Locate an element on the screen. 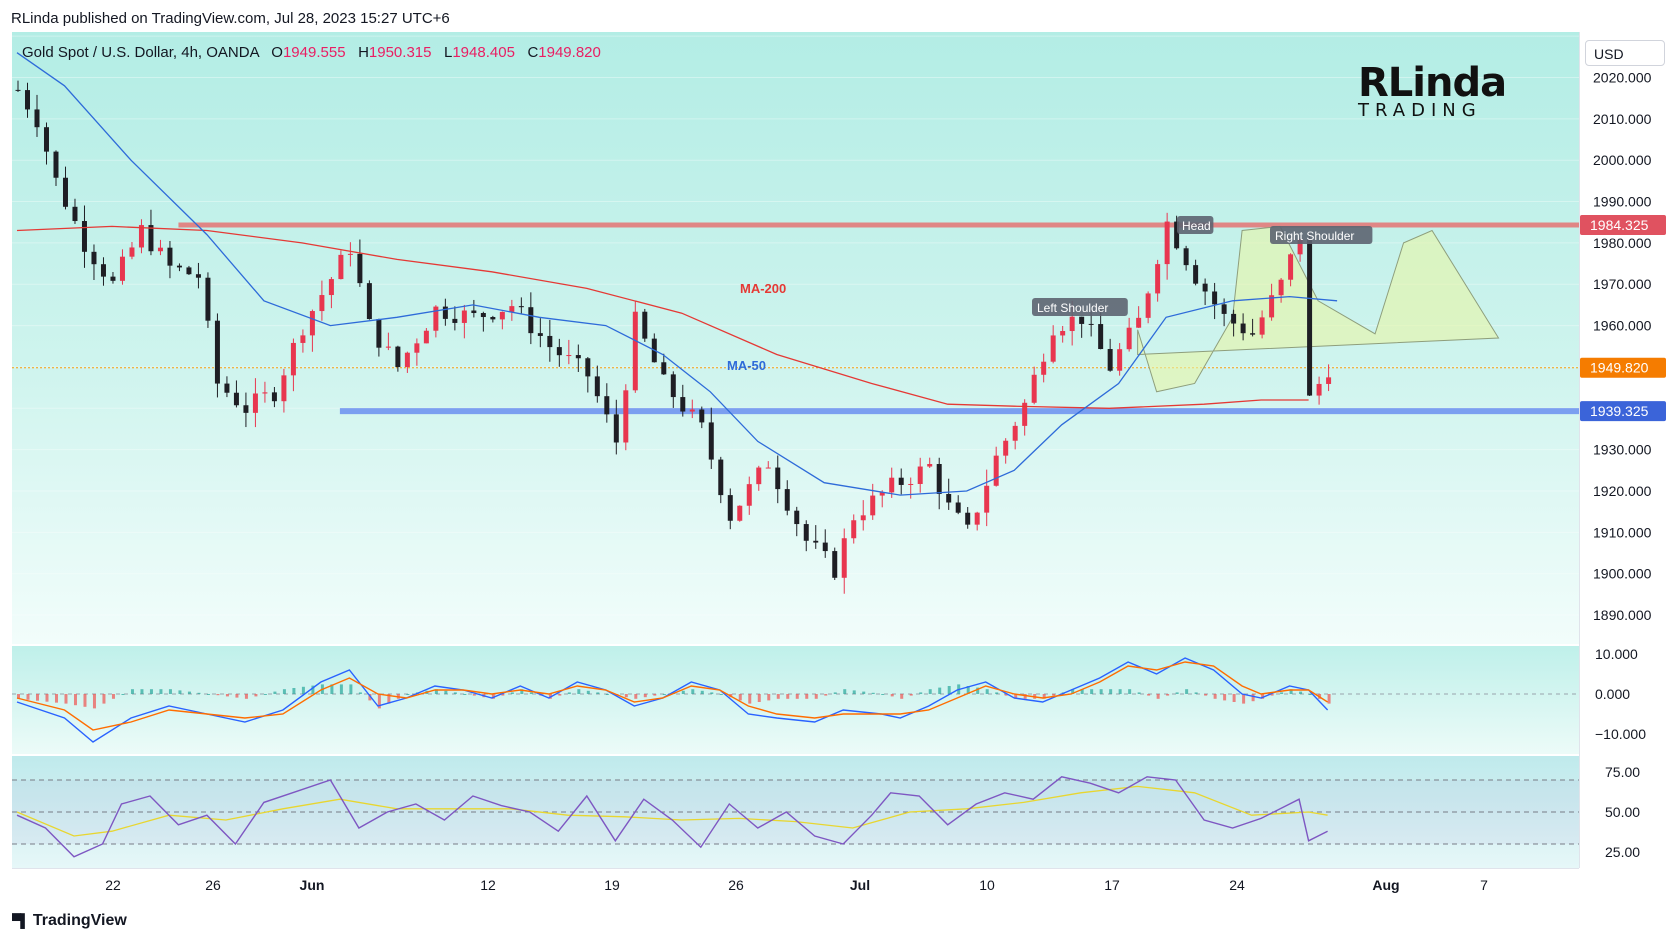  rsi-pane is located at coordinates (795, 812).